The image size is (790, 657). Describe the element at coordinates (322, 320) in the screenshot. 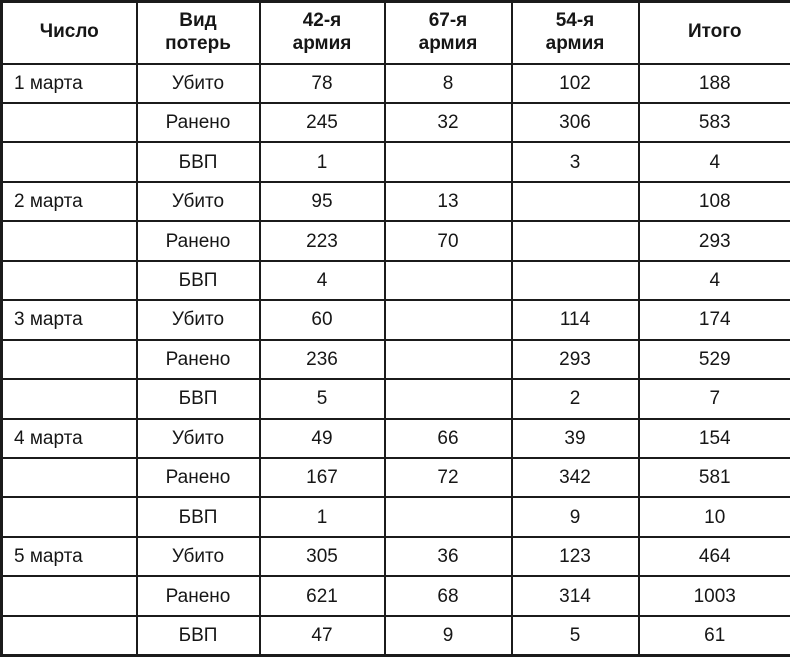

I see `cell-army-42: 60` at that location.